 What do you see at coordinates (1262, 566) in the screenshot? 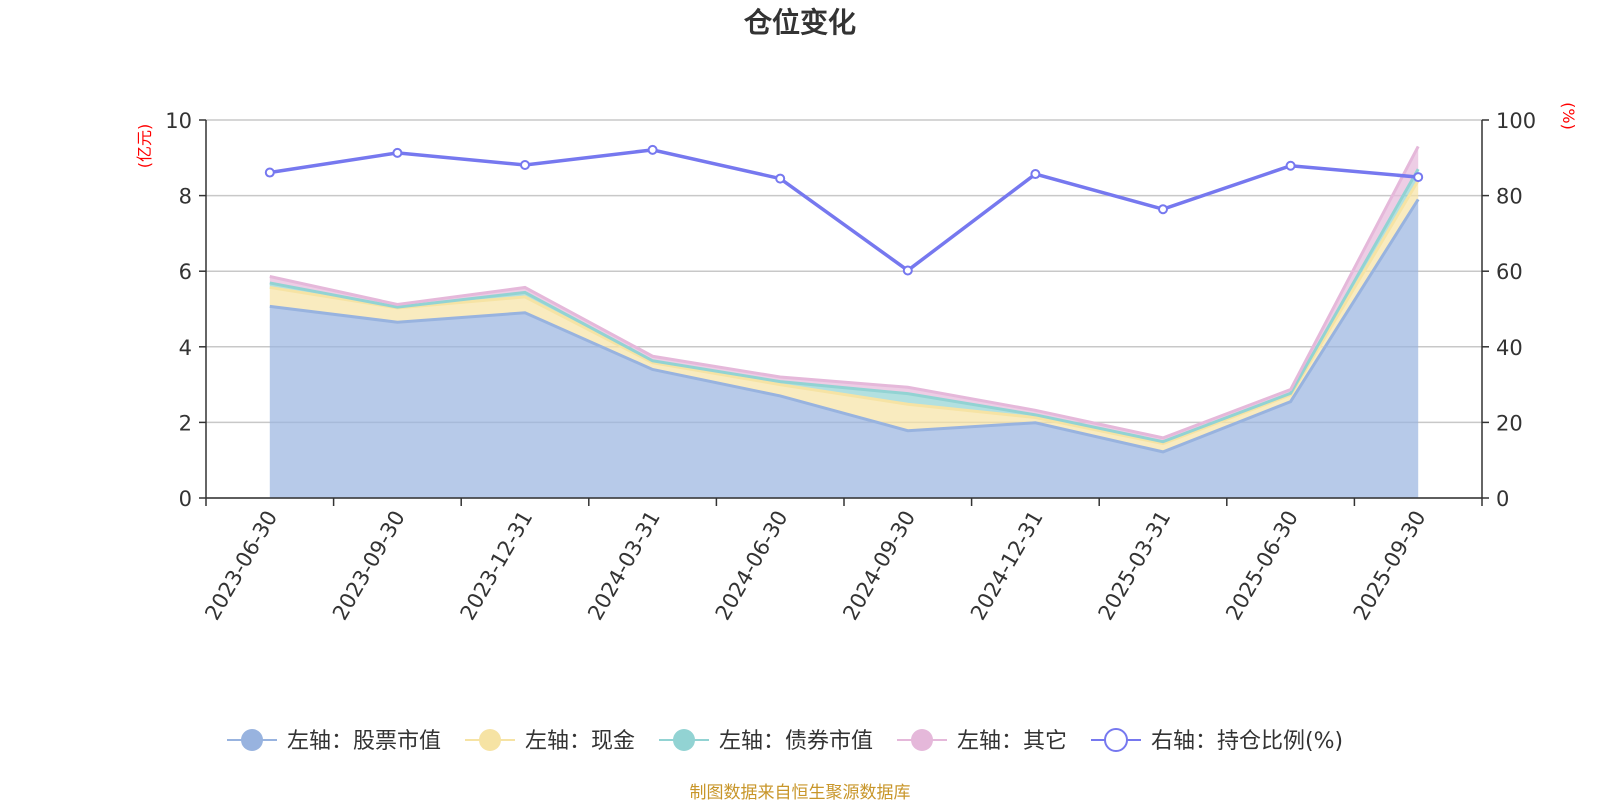
I see `x-tick-label: 2025-06-30` at bounding box center [1262, 566].